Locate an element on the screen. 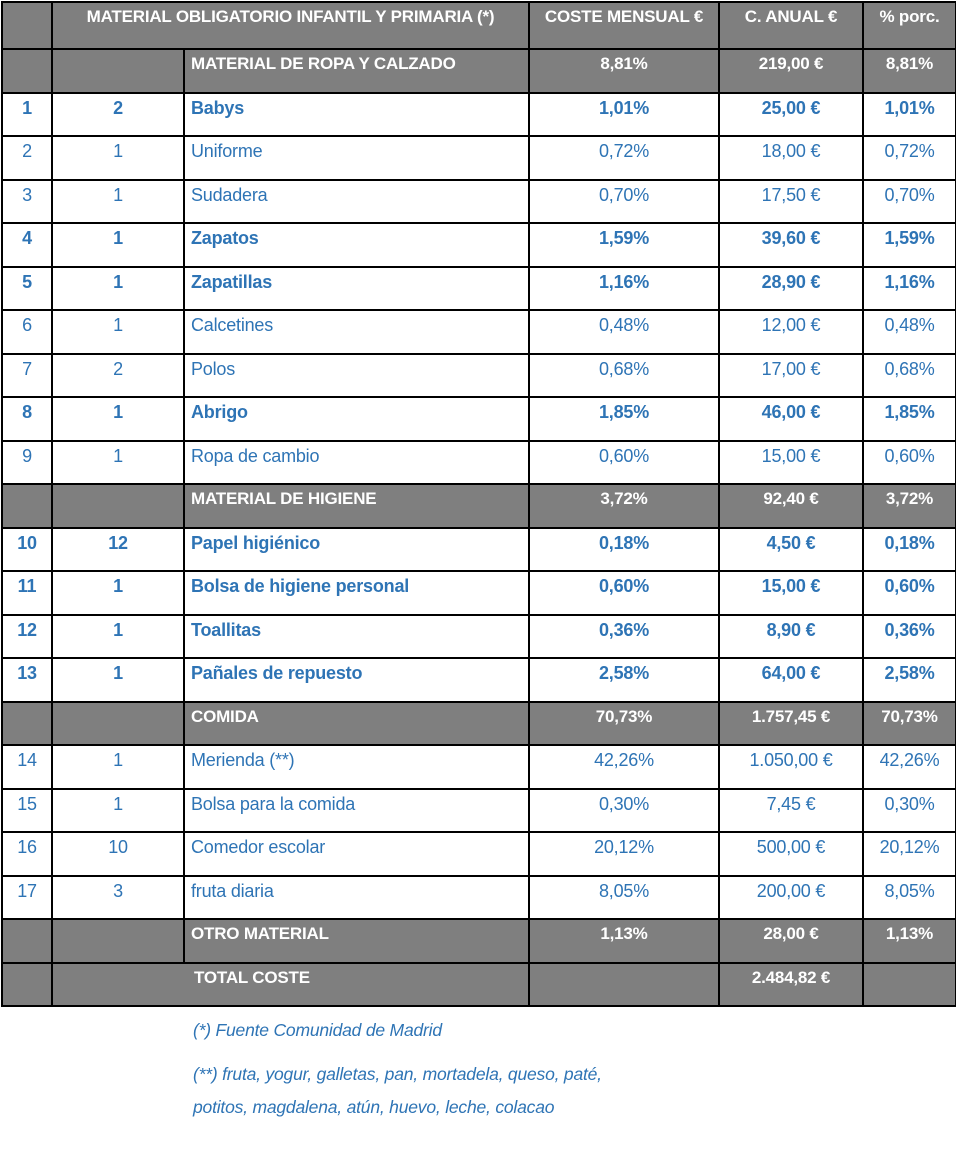 This screenshot has height=1155, width=956. section-coste-anual: 1.757,45 € is located at coordinates (791, 723).